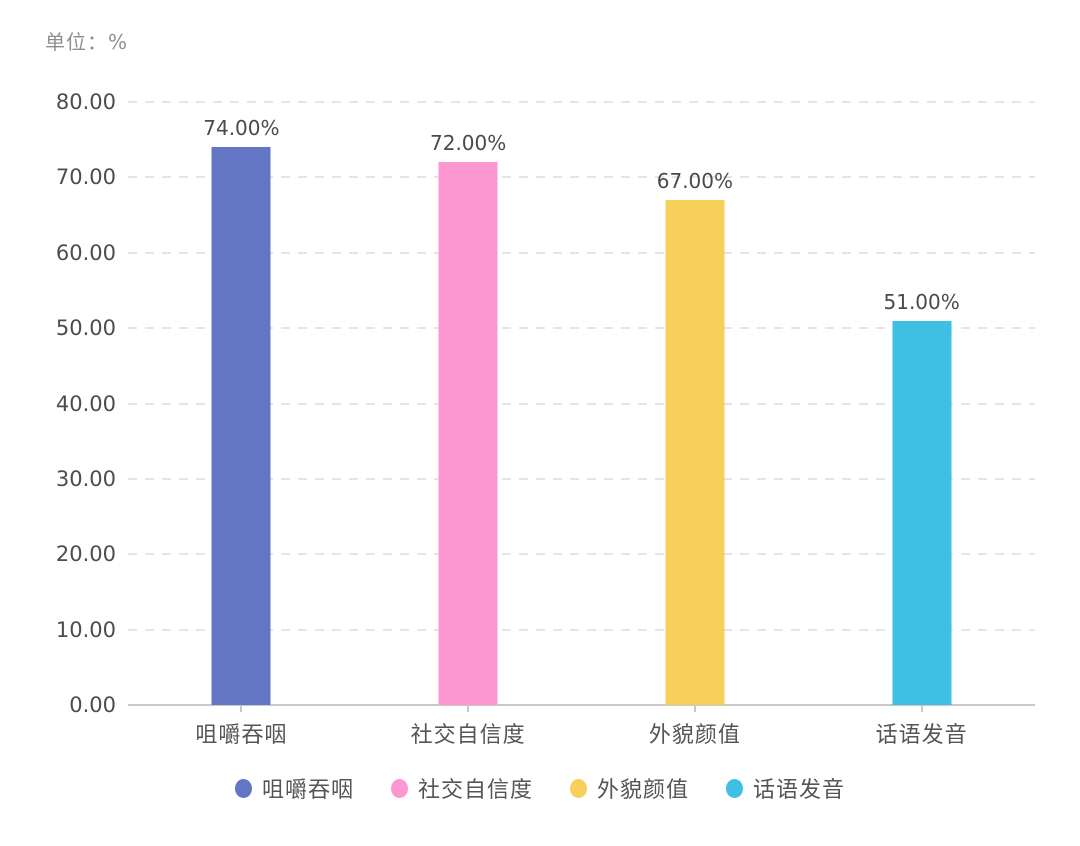 The width and height of the screenshot is (1080, 846). What do you see at coordinates (540, 788) in the screenshot?
I see `legend: 咀嚼吞咽 社交自信度 外貌颜值 话语发音` at bounding box center [540, 788].